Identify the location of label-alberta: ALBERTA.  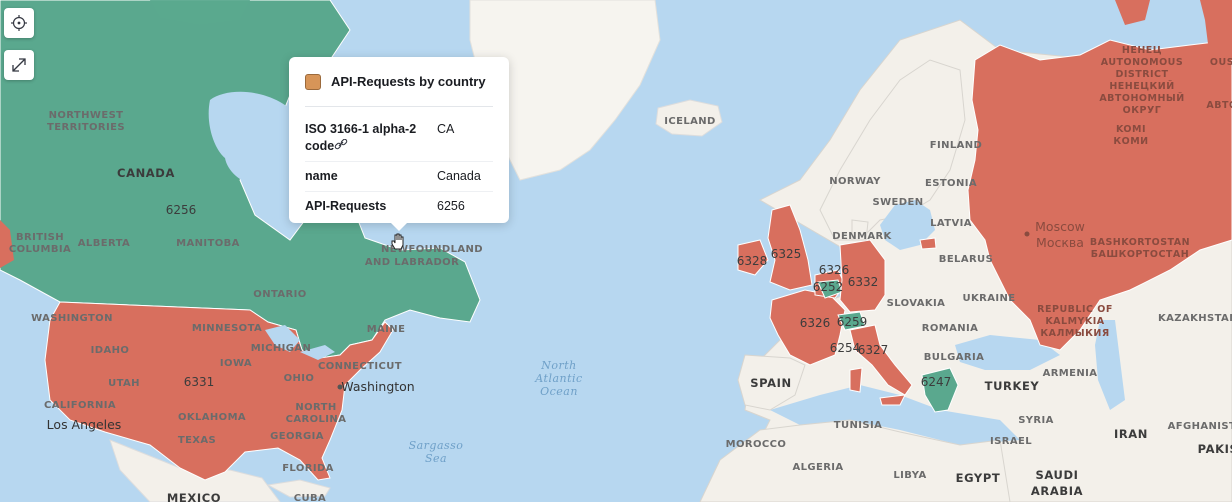
(104, 243).